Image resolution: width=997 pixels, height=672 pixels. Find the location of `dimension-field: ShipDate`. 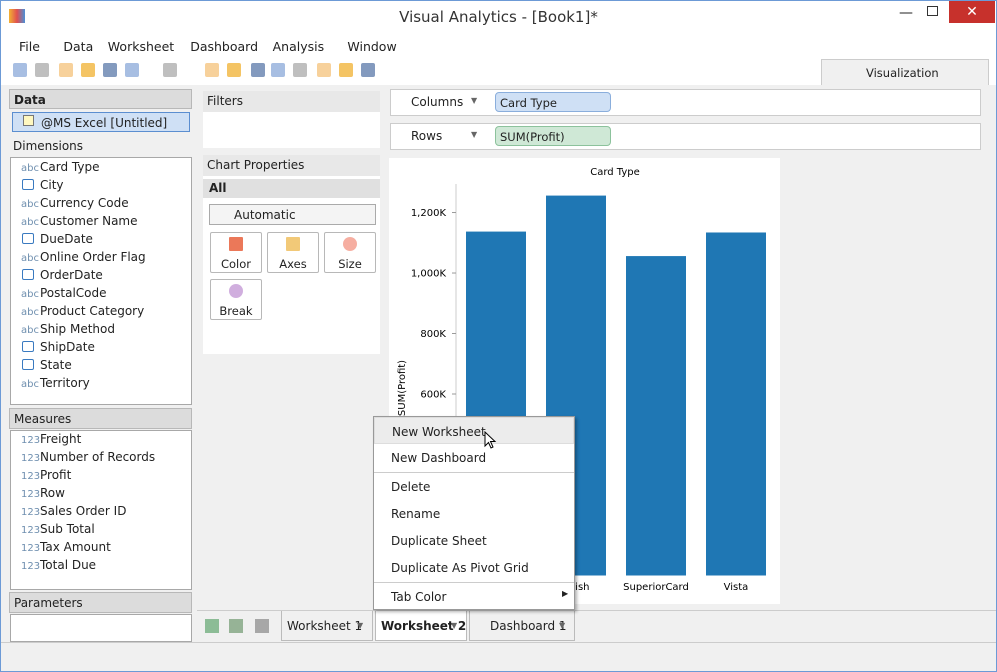

dimension-field: ShipDate is located at coordinates (58, 347).